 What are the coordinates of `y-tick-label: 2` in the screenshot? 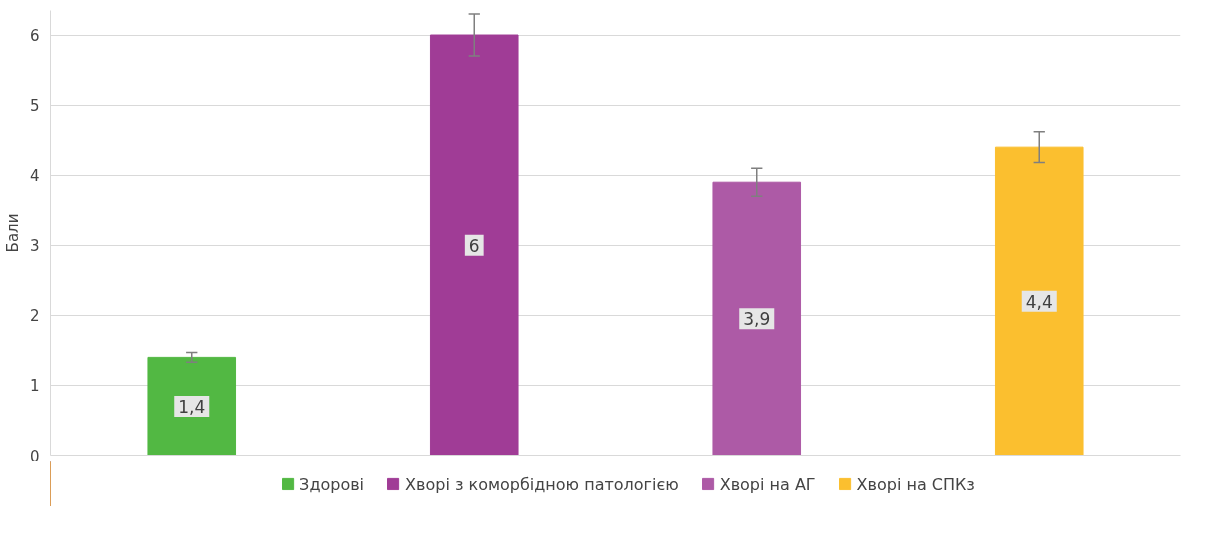 It's located at (34, 316).